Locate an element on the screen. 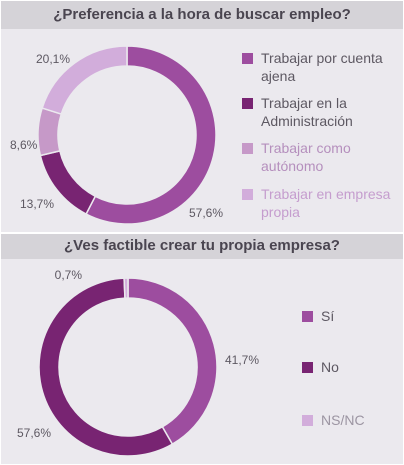 The image size is (404, 465). legend-label: Trabajar como autónomo is located at coordinates (306, 157).